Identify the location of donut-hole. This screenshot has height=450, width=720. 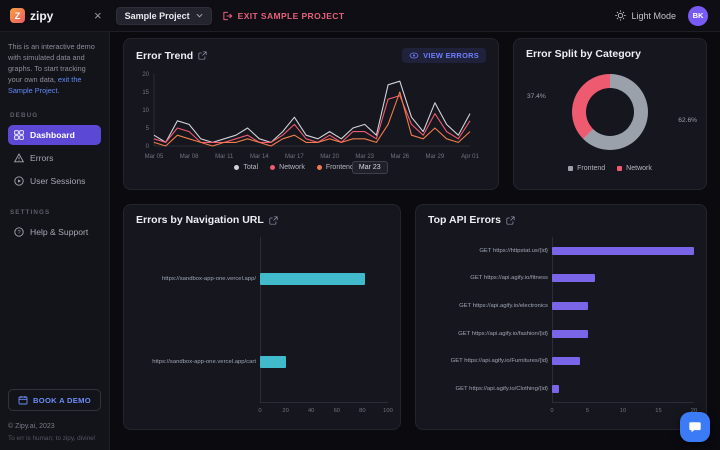
(610, 112).